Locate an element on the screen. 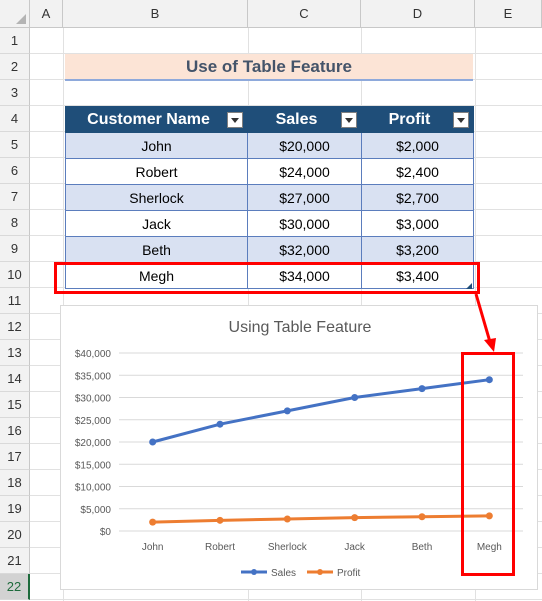 This screenshot has width=542, height=601. legend-label-profit: Profit is located at coordinates (349, 573).